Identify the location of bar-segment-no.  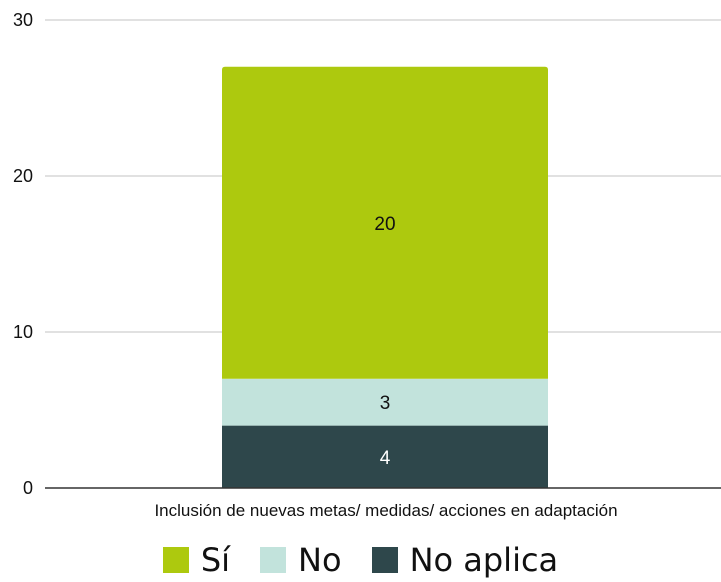
(385, 402).